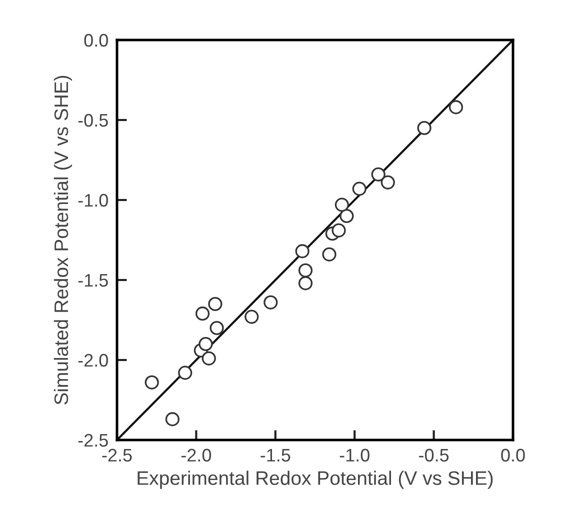 The image size is (567, 512). Describe the element at coordinates (63, 240) in the screenshot. I see `y-axis-title: Simulated Redox Potential (V vs SHE)` at that location.